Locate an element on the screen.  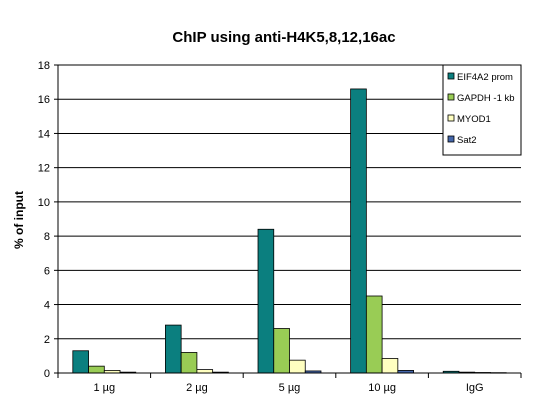
y-tick-label: 14 is located at coordinates (44, 134).